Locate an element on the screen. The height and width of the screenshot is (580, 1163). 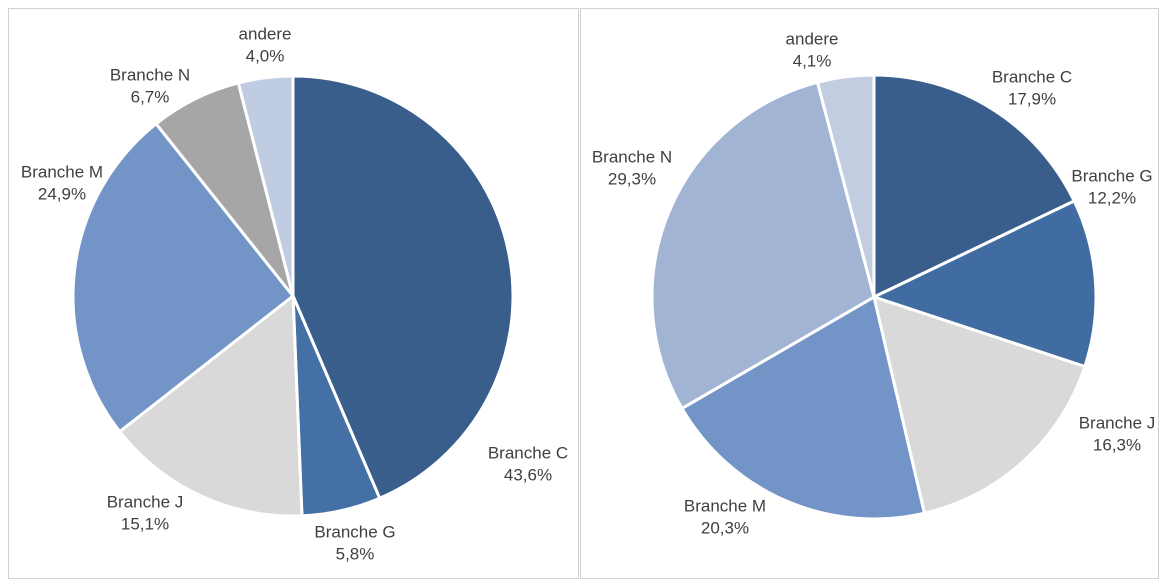
slice-value-label: 17,9% is located at coordinates (1032, 98).